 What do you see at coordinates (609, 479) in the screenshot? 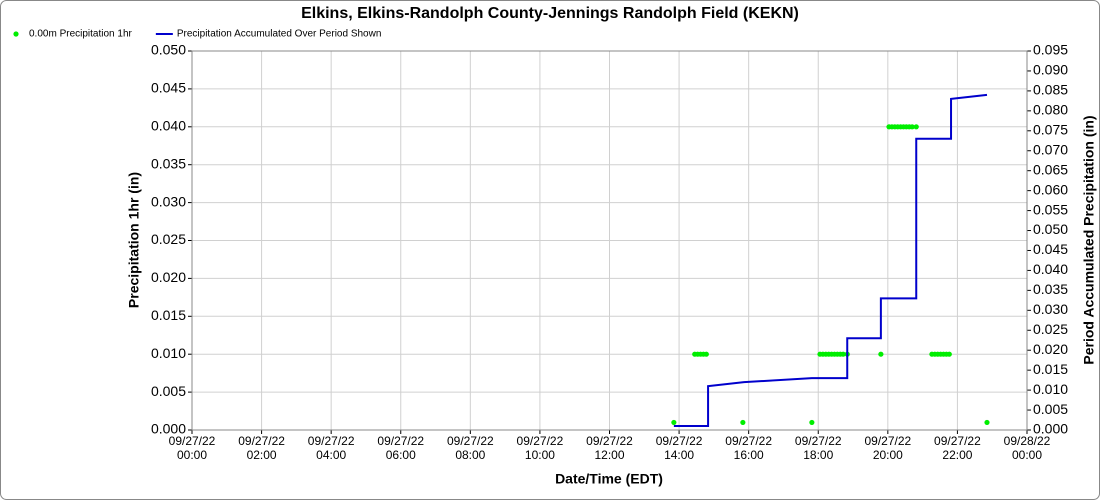
I see `x-axis-title: Date/Time (EDT)` at bounding box center [609, 479].